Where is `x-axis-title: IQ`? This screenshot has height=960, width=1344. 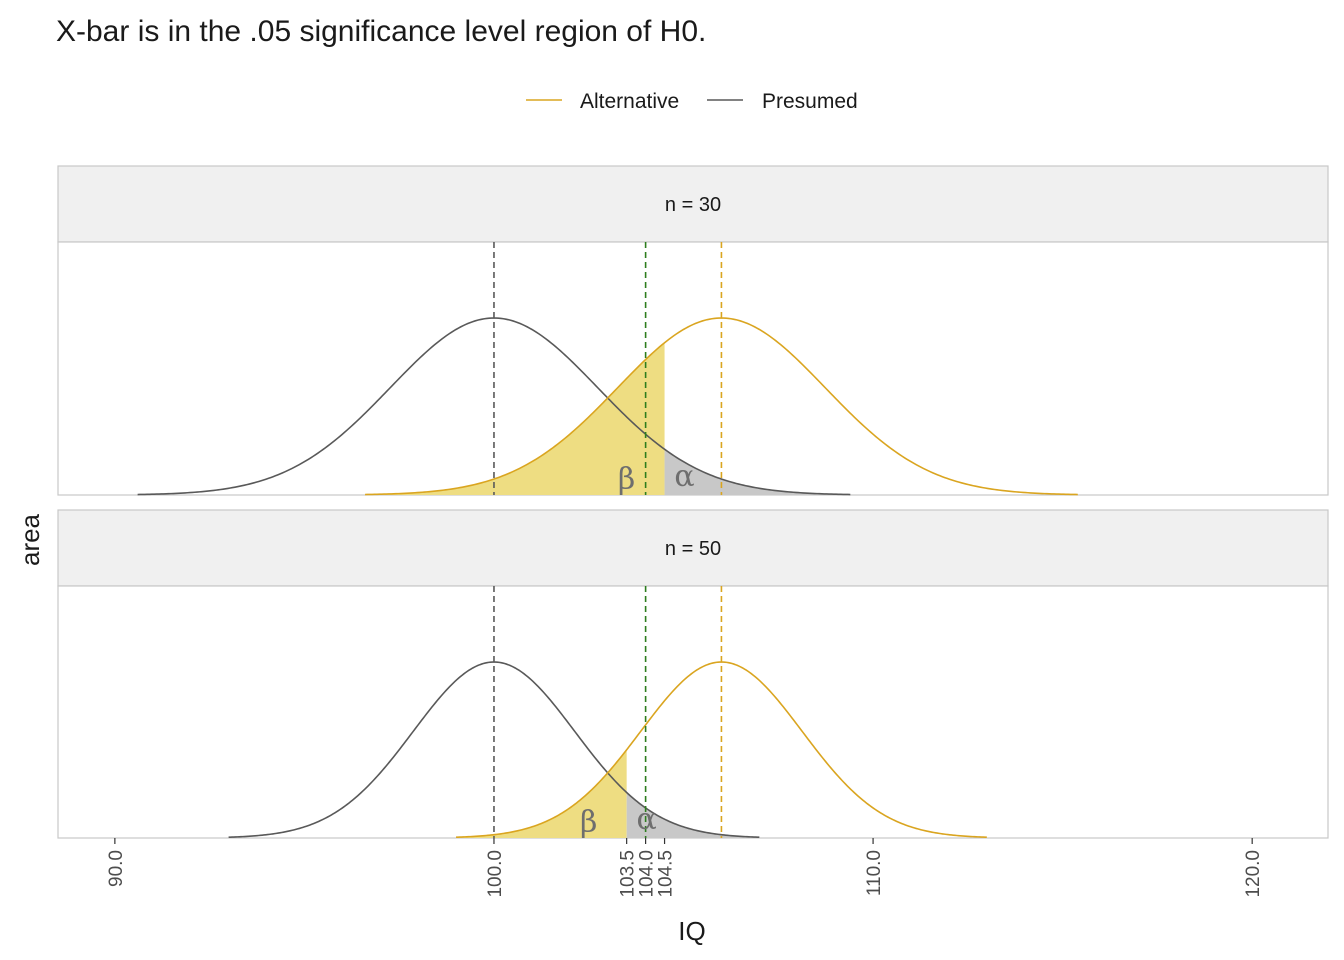
x-axis-title: IQ is located at coordinates (691, 931).